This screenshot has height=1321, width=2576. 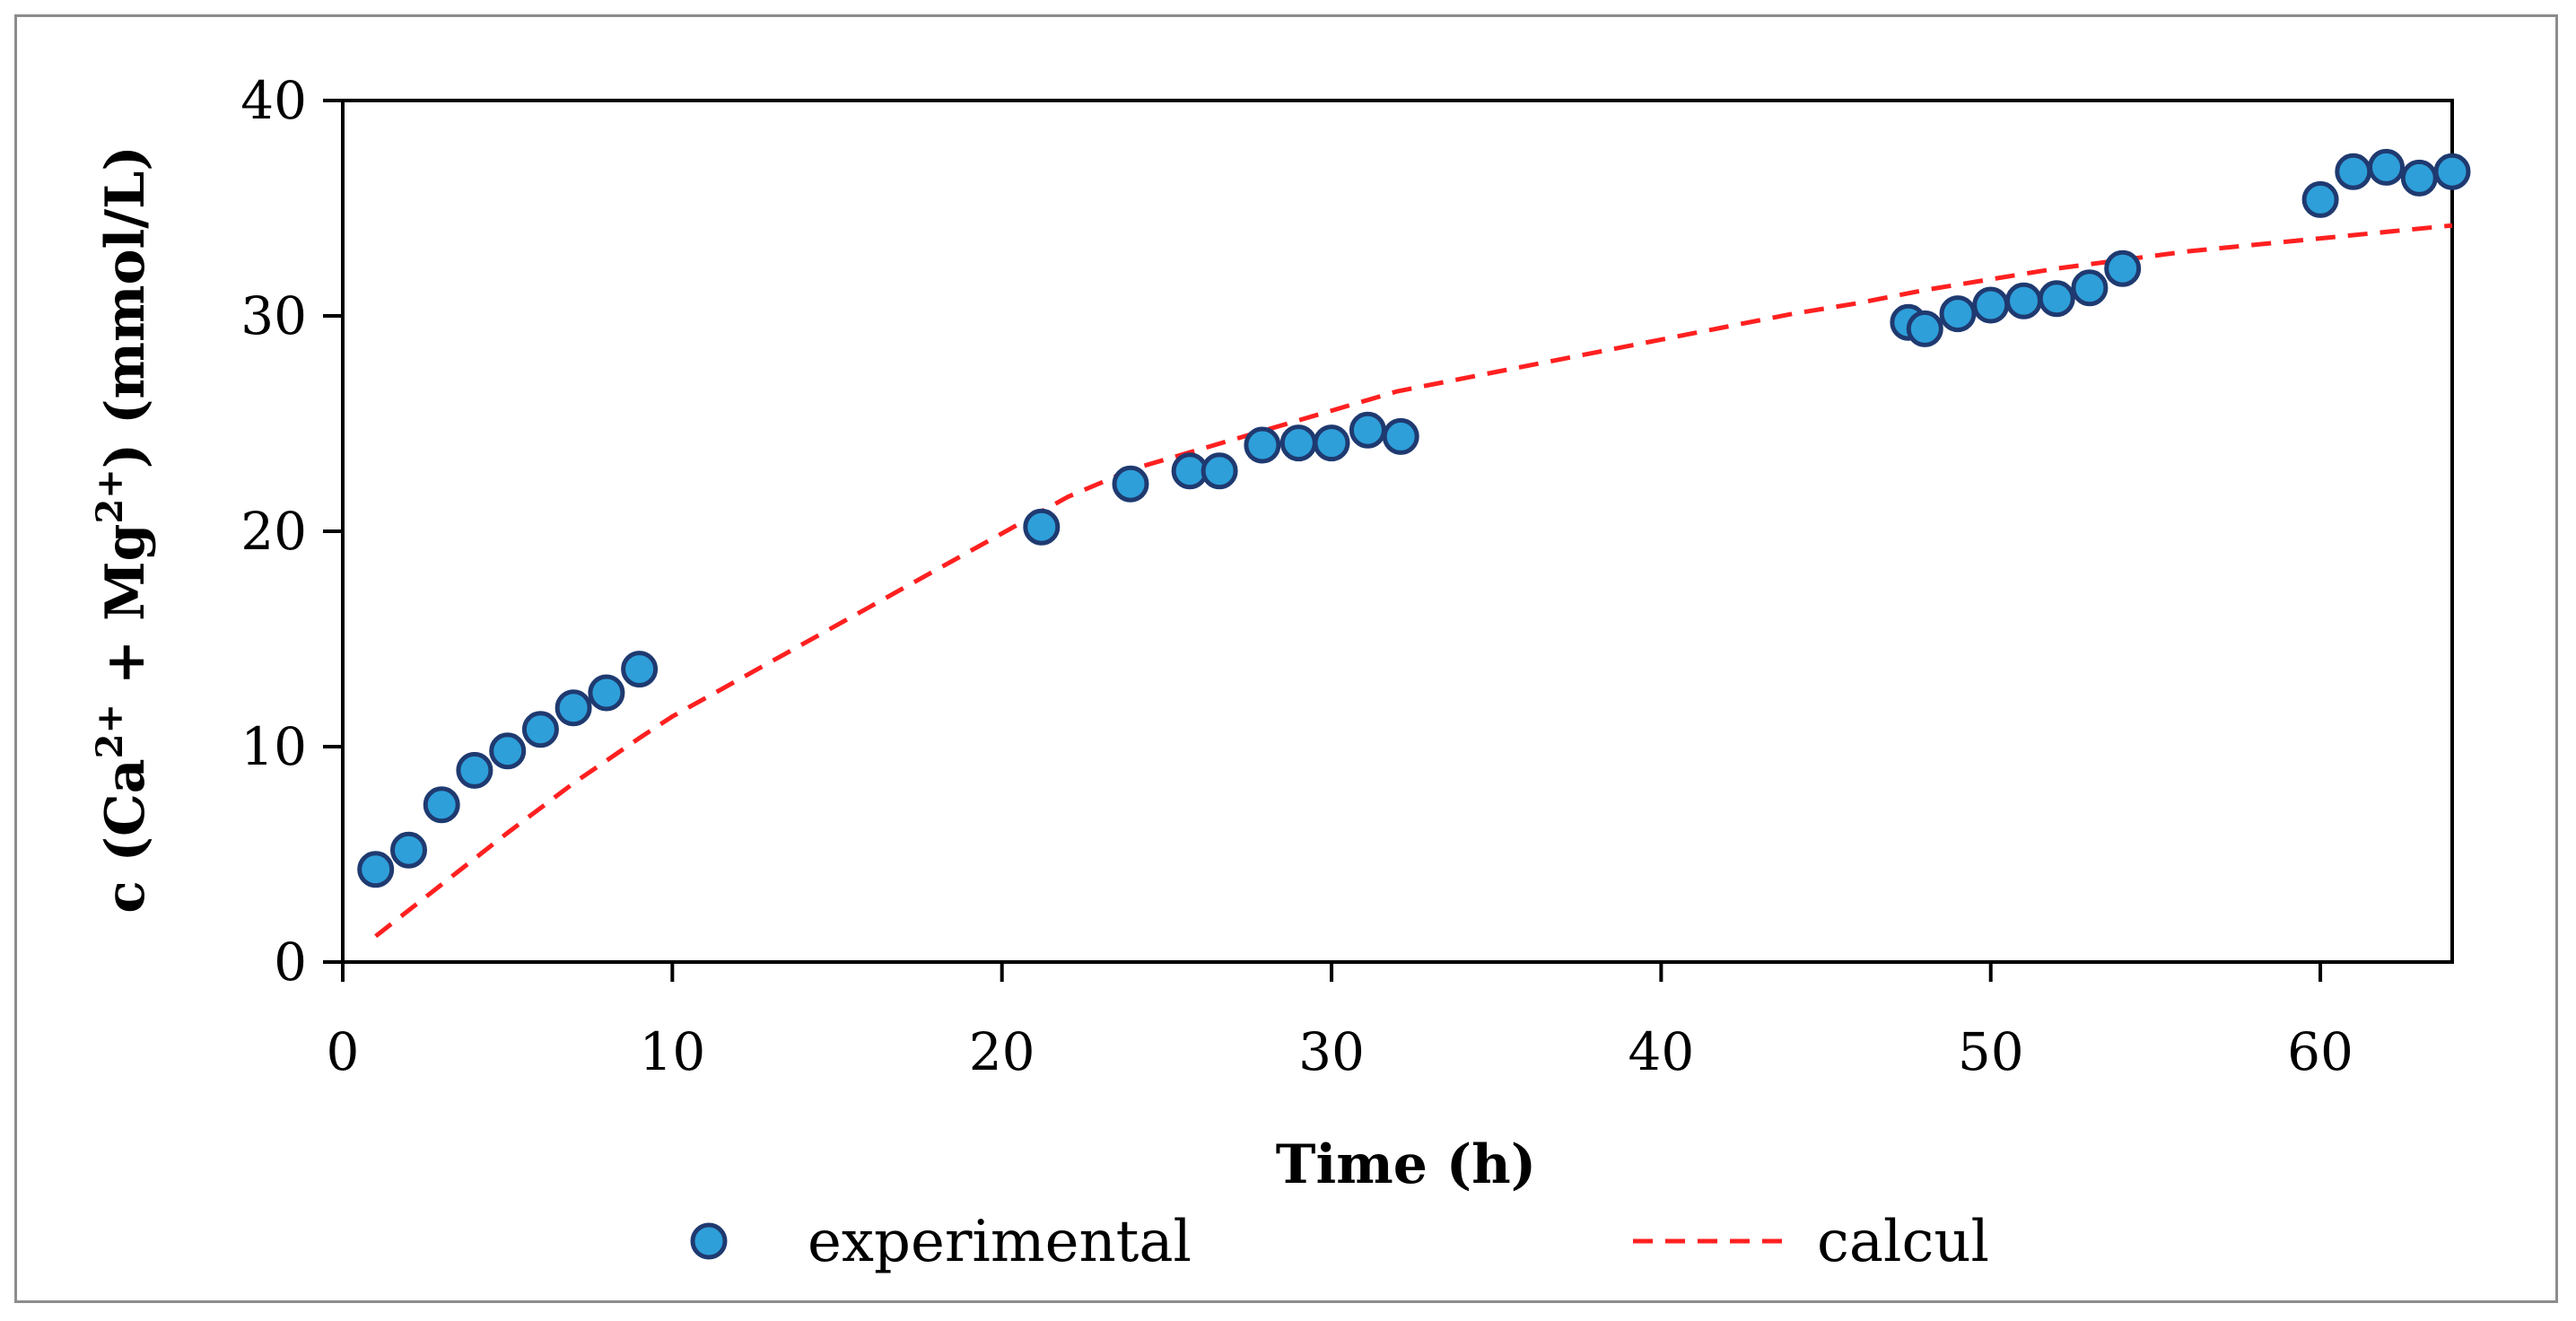 I want to click on legend-label-calcul: calcul, so click(x=1903, y=1242).